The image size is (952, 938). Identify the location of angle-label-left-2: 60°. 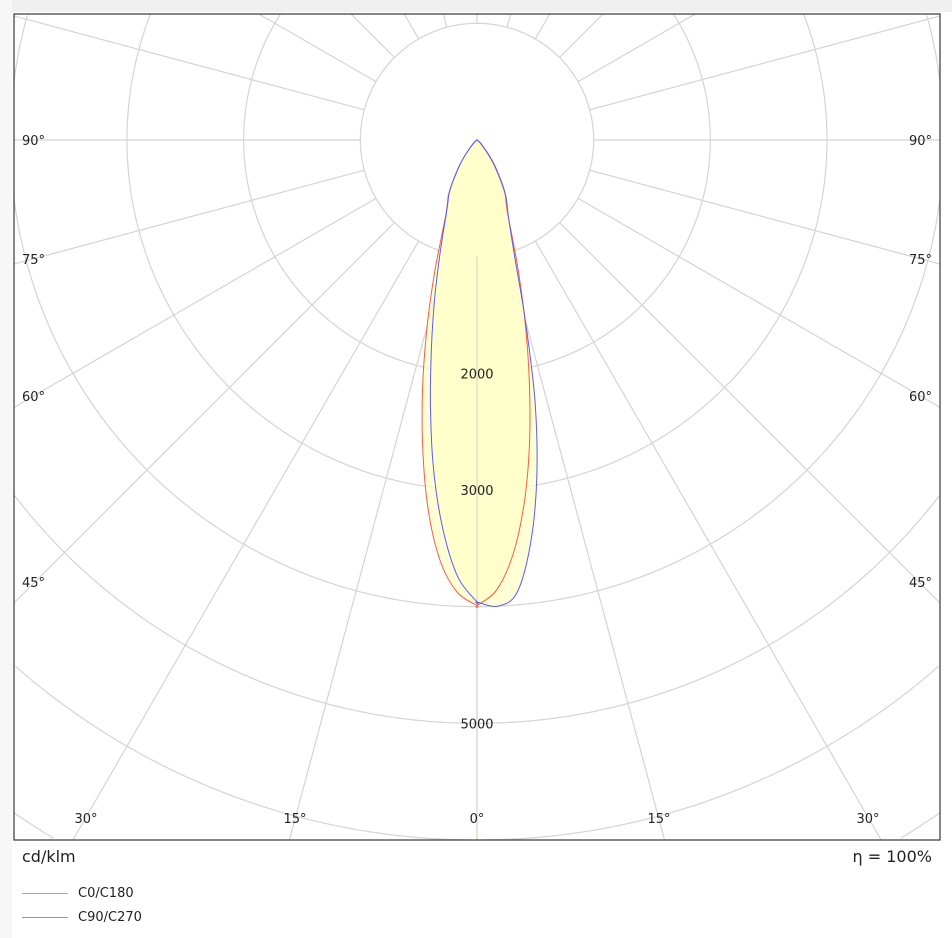
(33, 397).